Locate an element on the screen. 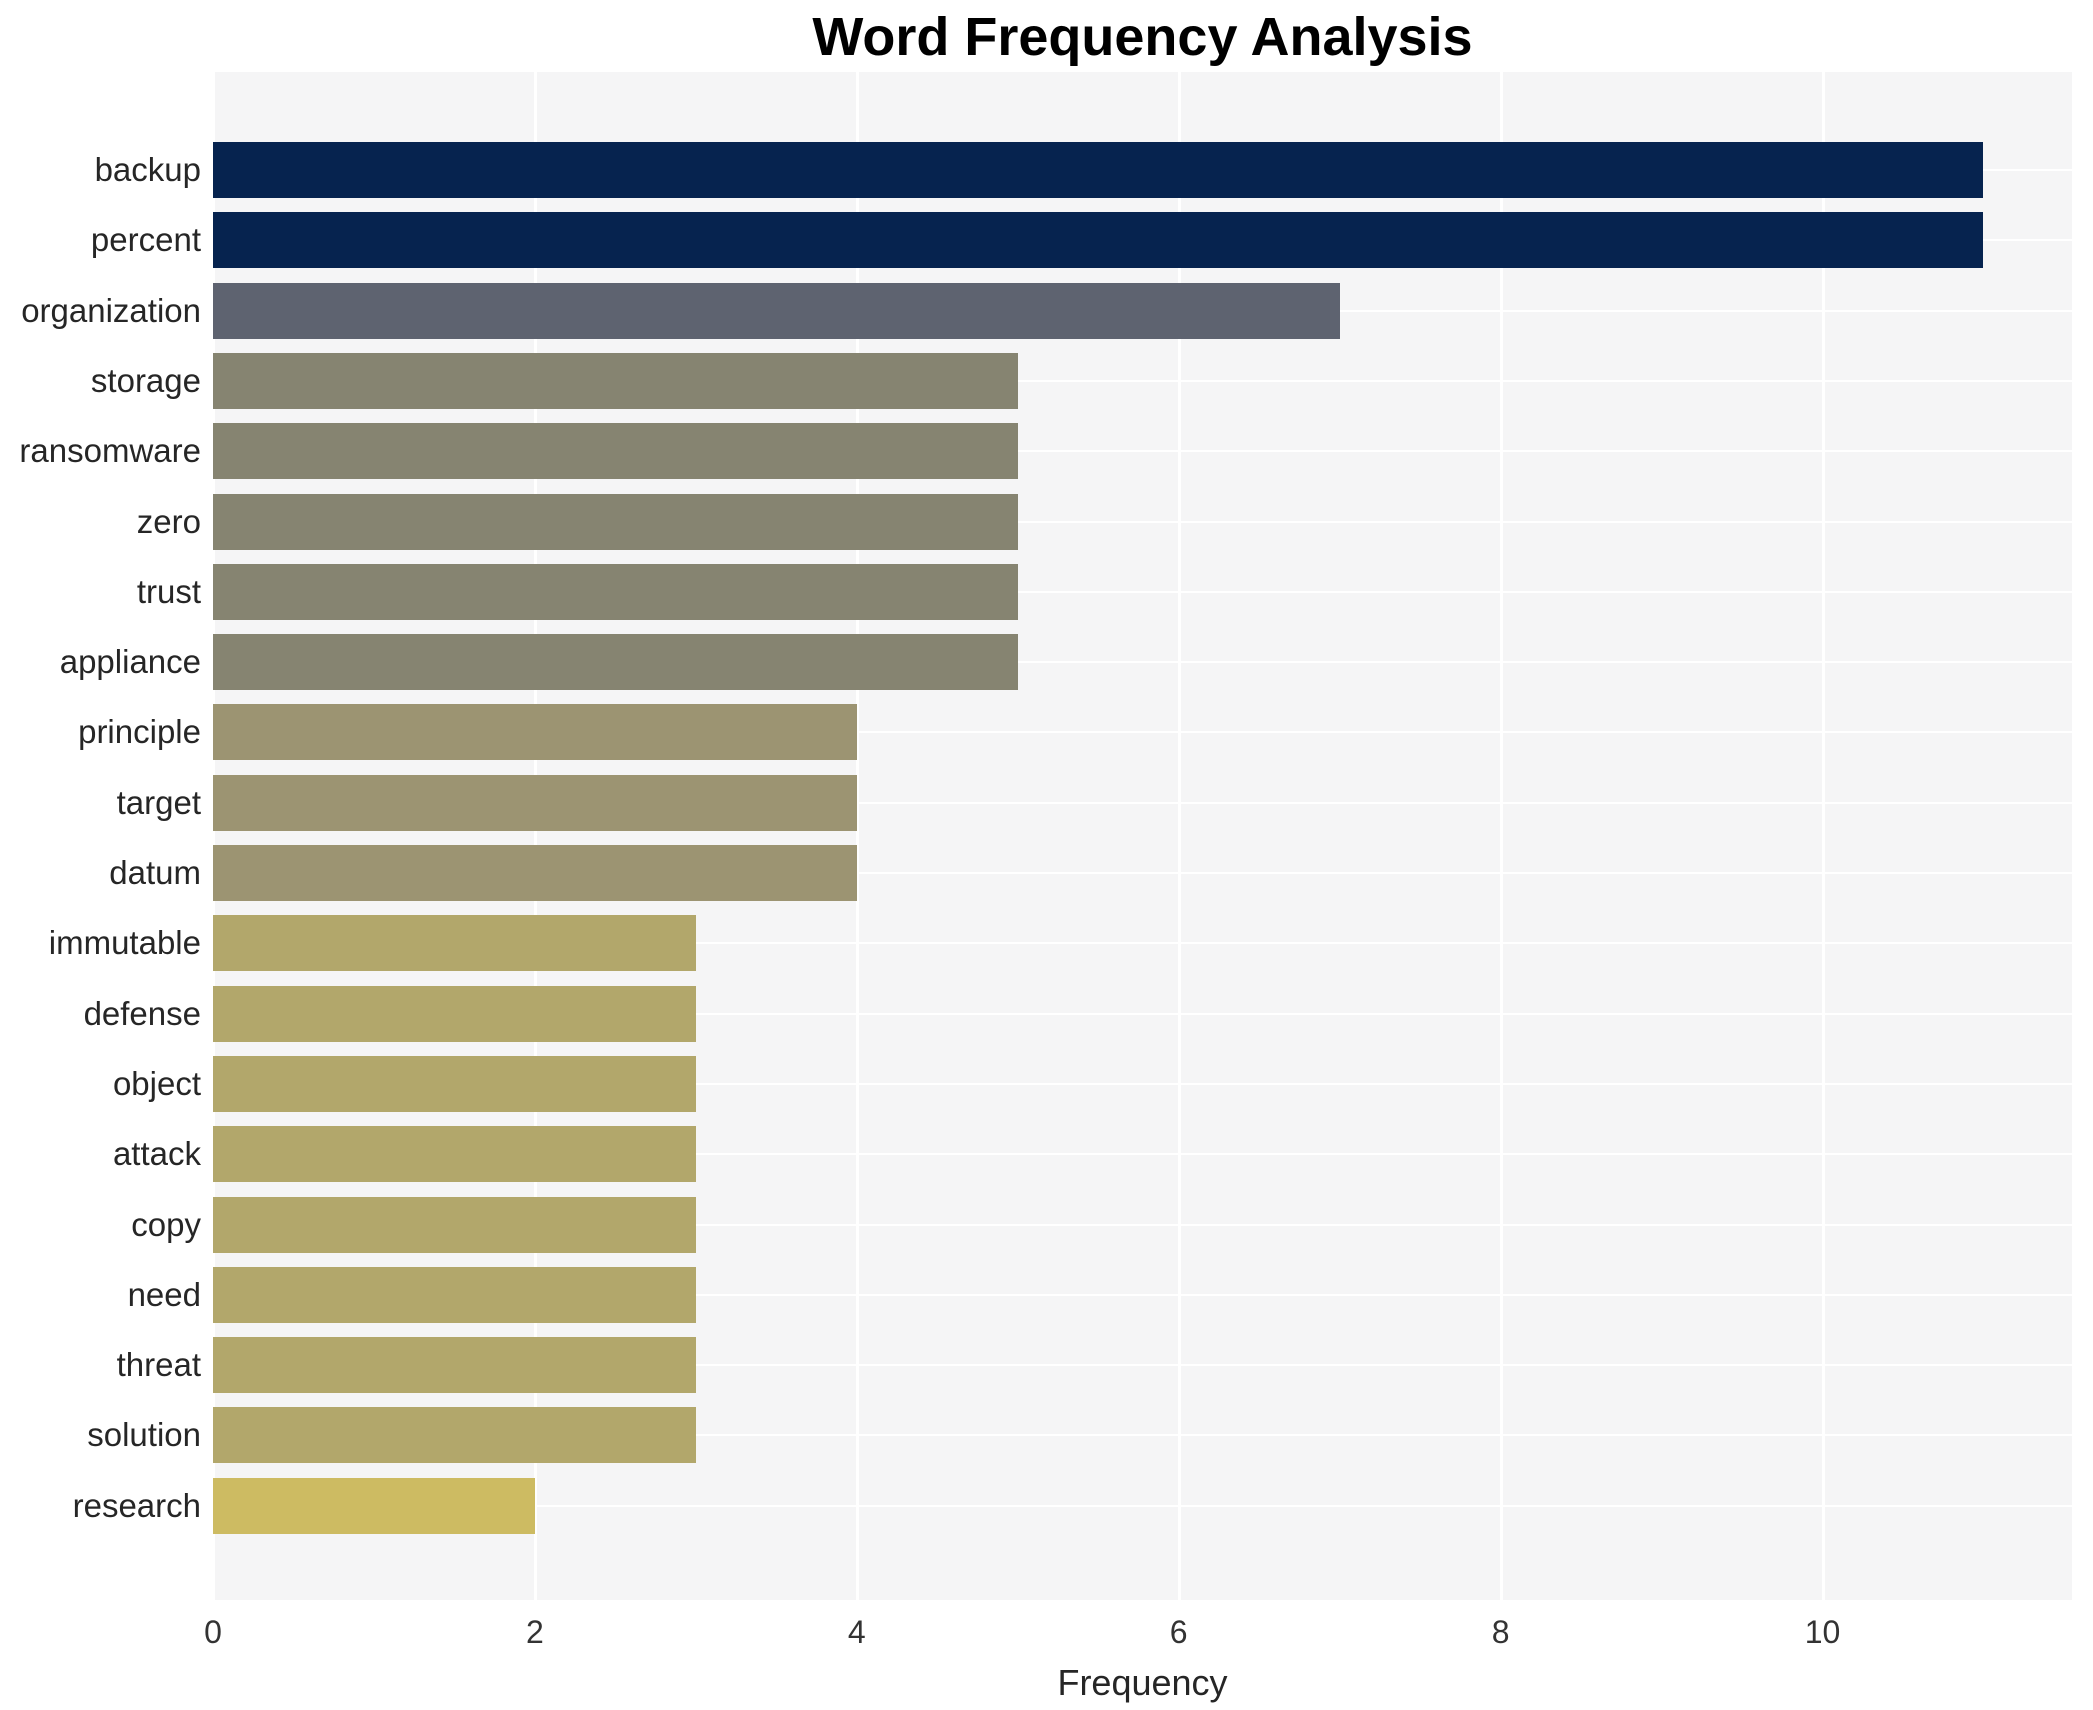  y-tick-label: solution is located at coordinates (144, 1435).